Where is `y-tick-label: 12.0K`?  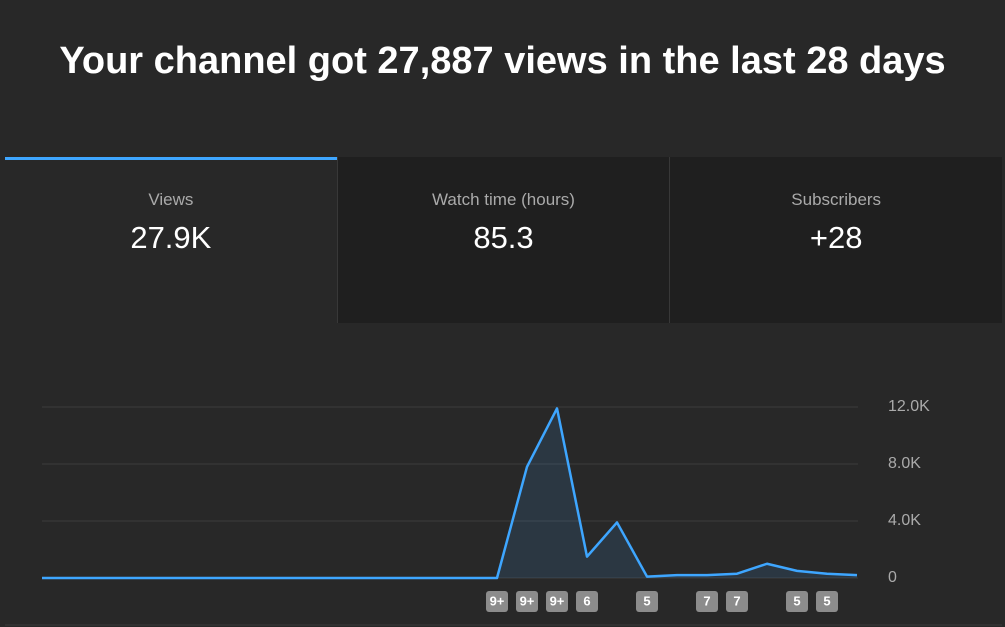 y-tick-label: 12.0K is located at coordinates (909, 406).